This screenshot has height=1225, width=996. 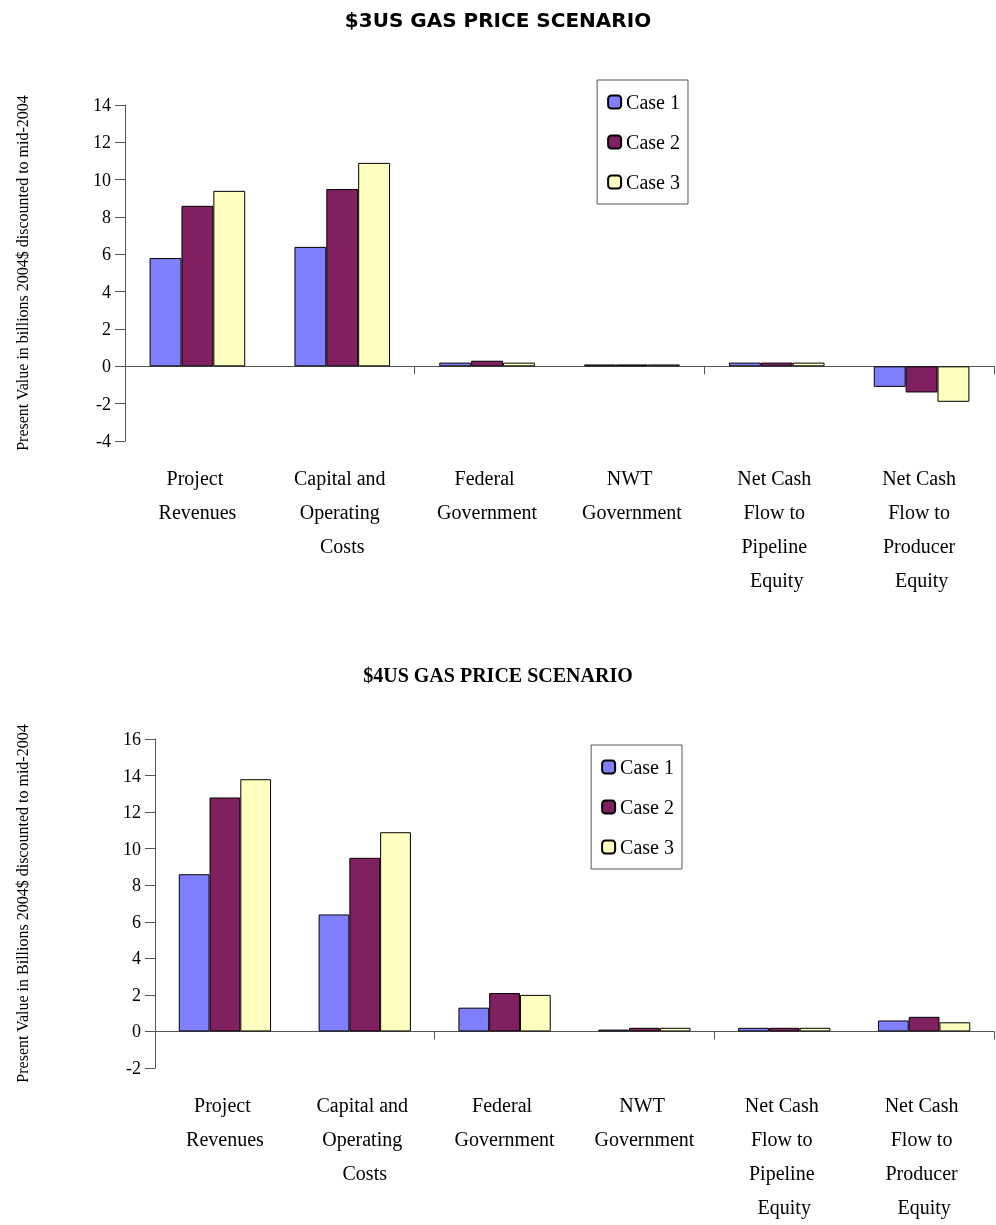 I want to click on y-axis-title: Present Value in Billions 2004$ discounted to mid-2004, so click(x=22, y=903).